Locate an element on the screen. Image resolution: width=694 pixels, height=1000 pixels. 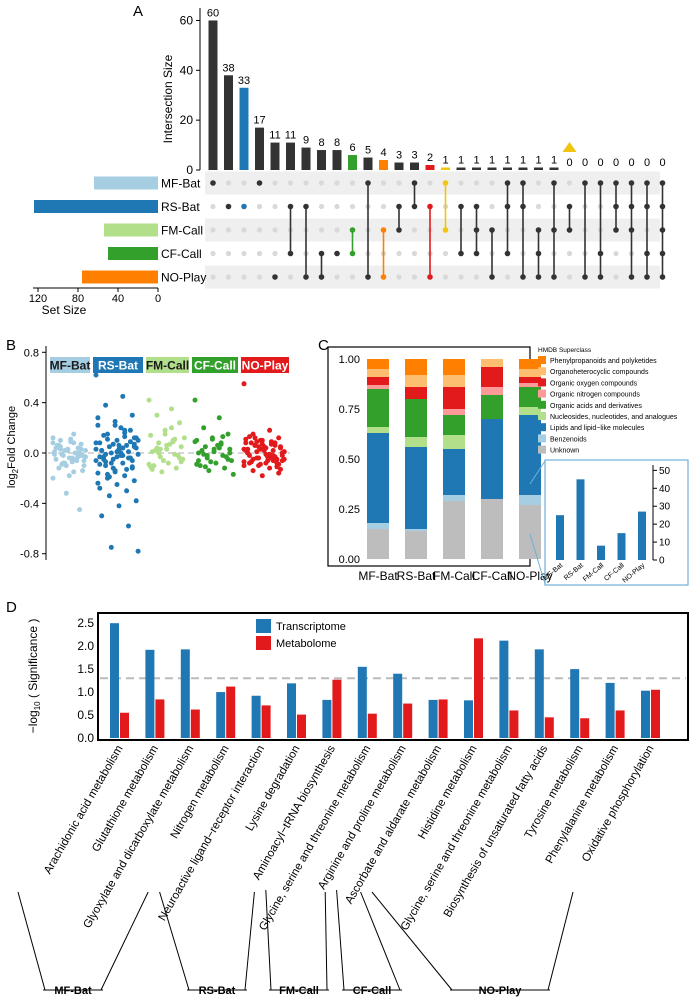
fc-y-tick-label: -0.4 is located at coordinates (29, 504).